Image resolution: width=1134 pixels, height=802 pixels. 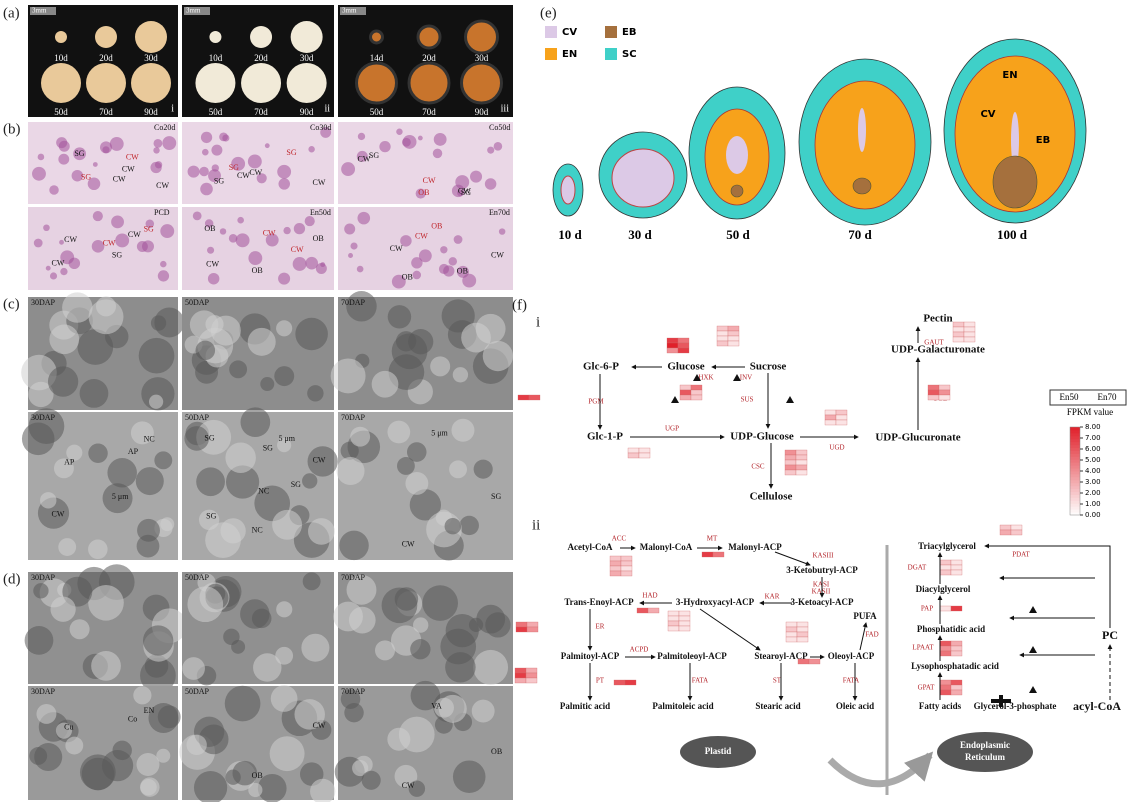 I want to click on pathway-node: Palmitoleic acid, so click(x=682, y=706).